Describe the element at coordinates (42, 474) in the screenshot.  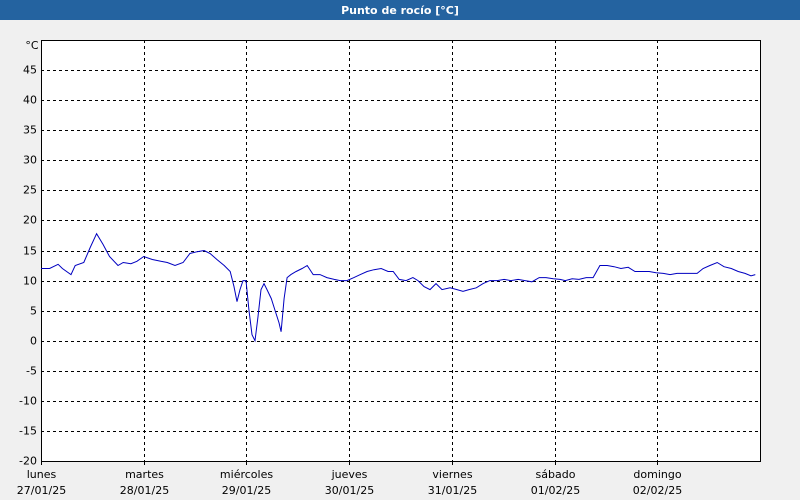
I see `x-tick-weekday: lunes` at that location.